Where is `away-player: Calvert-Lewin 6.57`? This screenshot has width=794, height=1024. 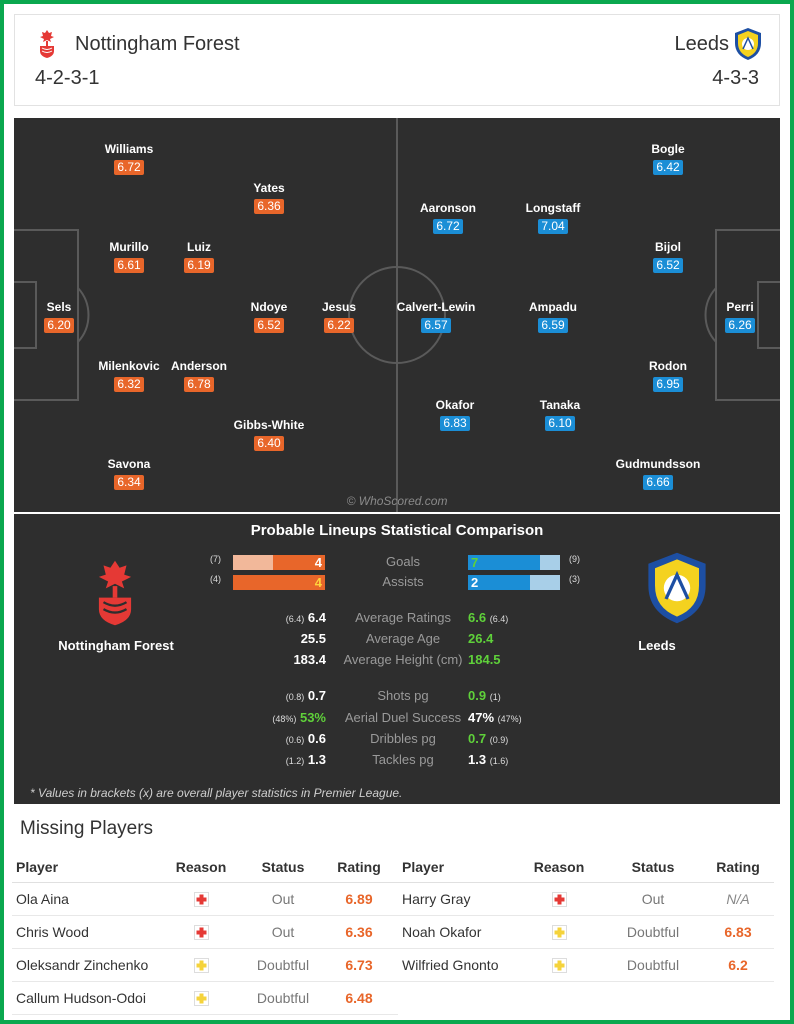 away-player: Calvert-Lewin 6.57 is located at coordinates (436, 317).